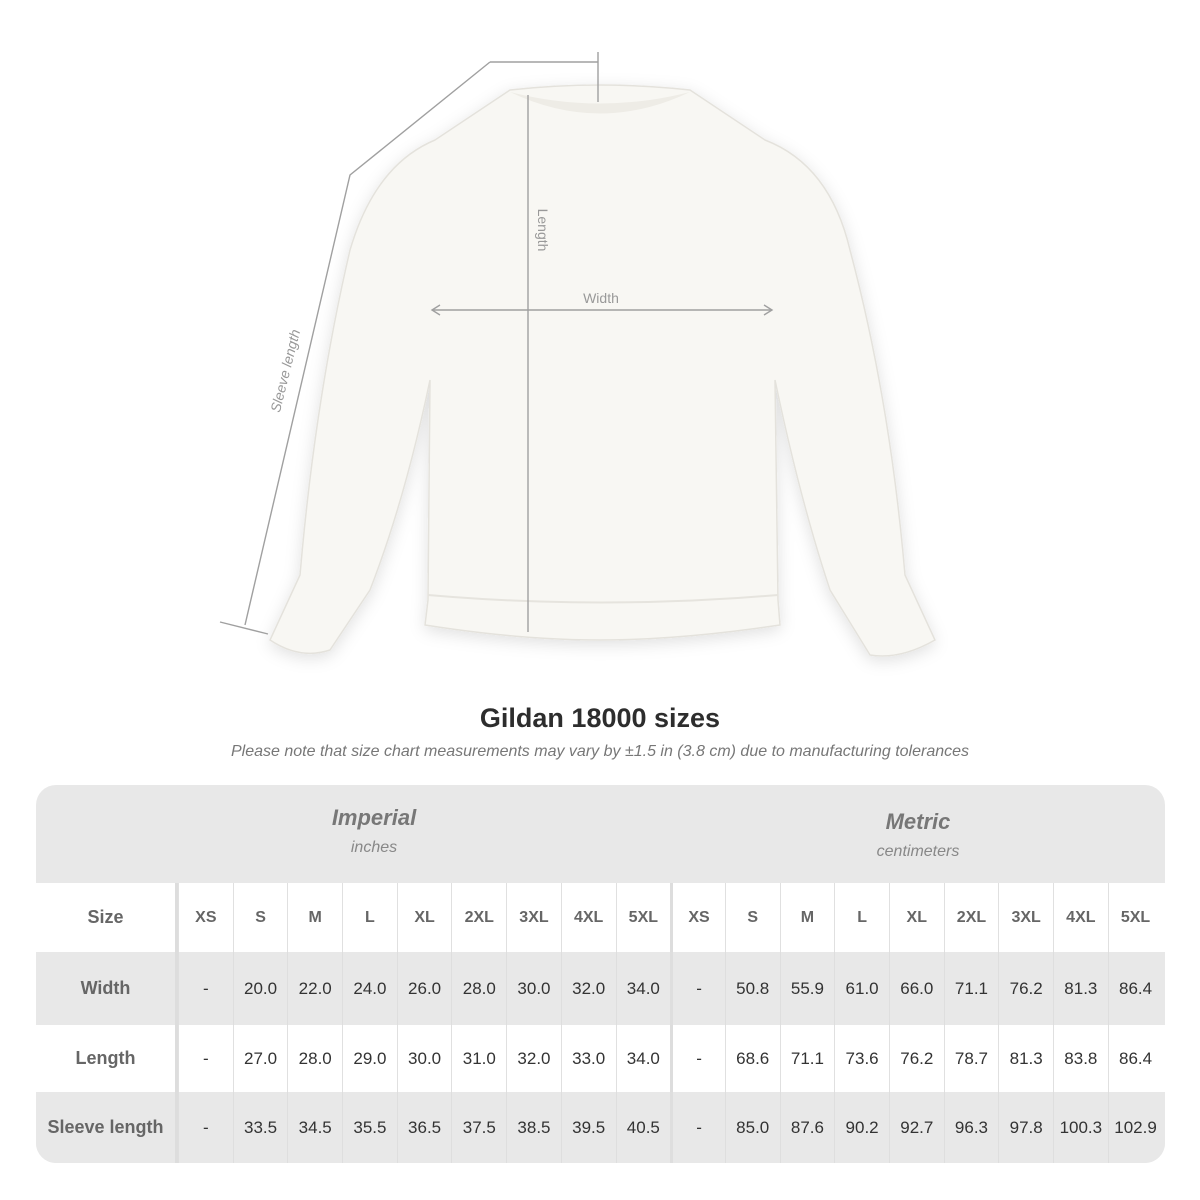 The image size is (1200, 1200). Describe the element at coordinates (600, 834) in the screenshot. I see `table-header: Imperial inches Metric centimeters` at that location.